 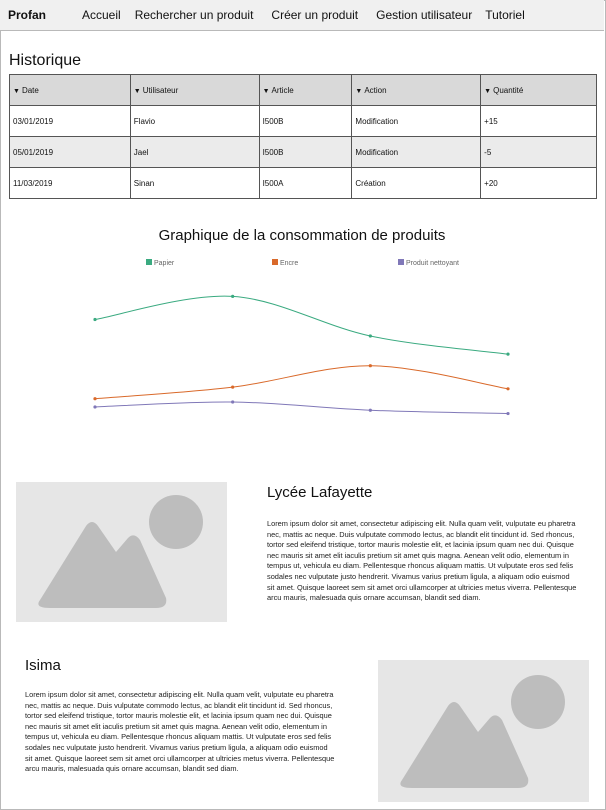 I want to click on legend-label: Encre, so click(x=289, y=263).